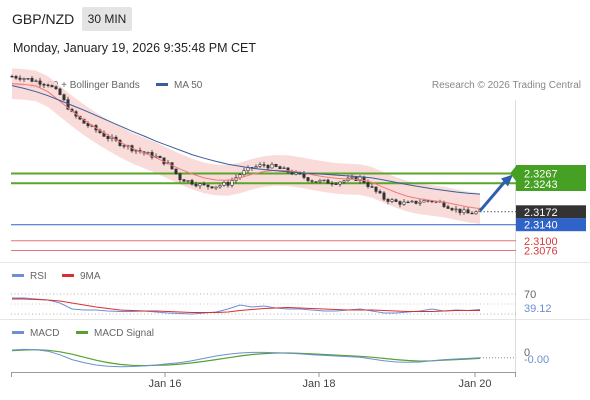 The width and height of the screenshot is (590, 400). Describe the element at coordinates (246, 305) in the screenshot. I see `rsi-ma-line` at that location.